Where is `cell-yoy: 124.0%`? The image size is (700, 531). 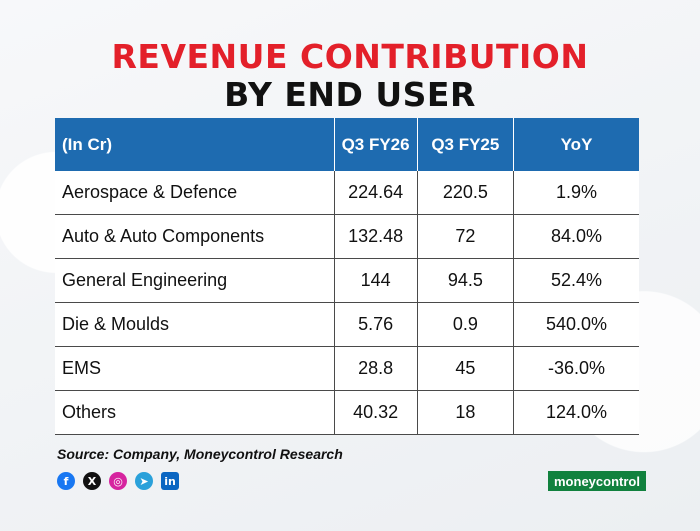
cell-yoy: 124.0% is located at coordinates (576, 412).